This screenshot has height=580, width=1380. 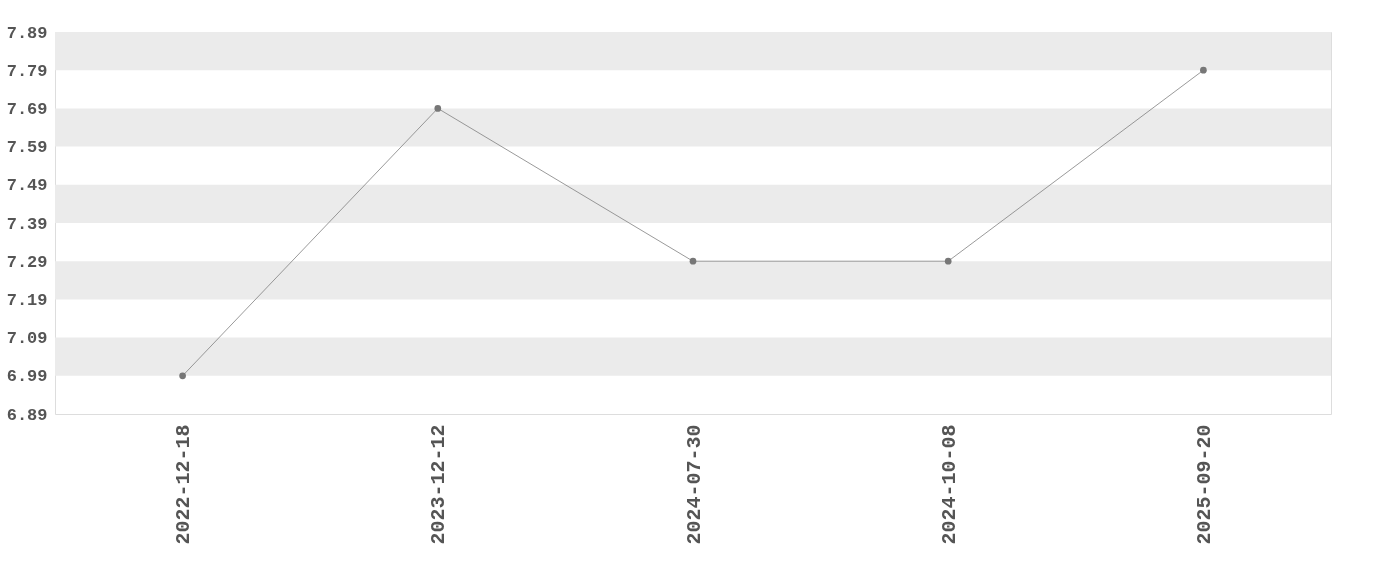 I want to click on x-tick-label: 2024-07-30, so click(x=694, y=484).